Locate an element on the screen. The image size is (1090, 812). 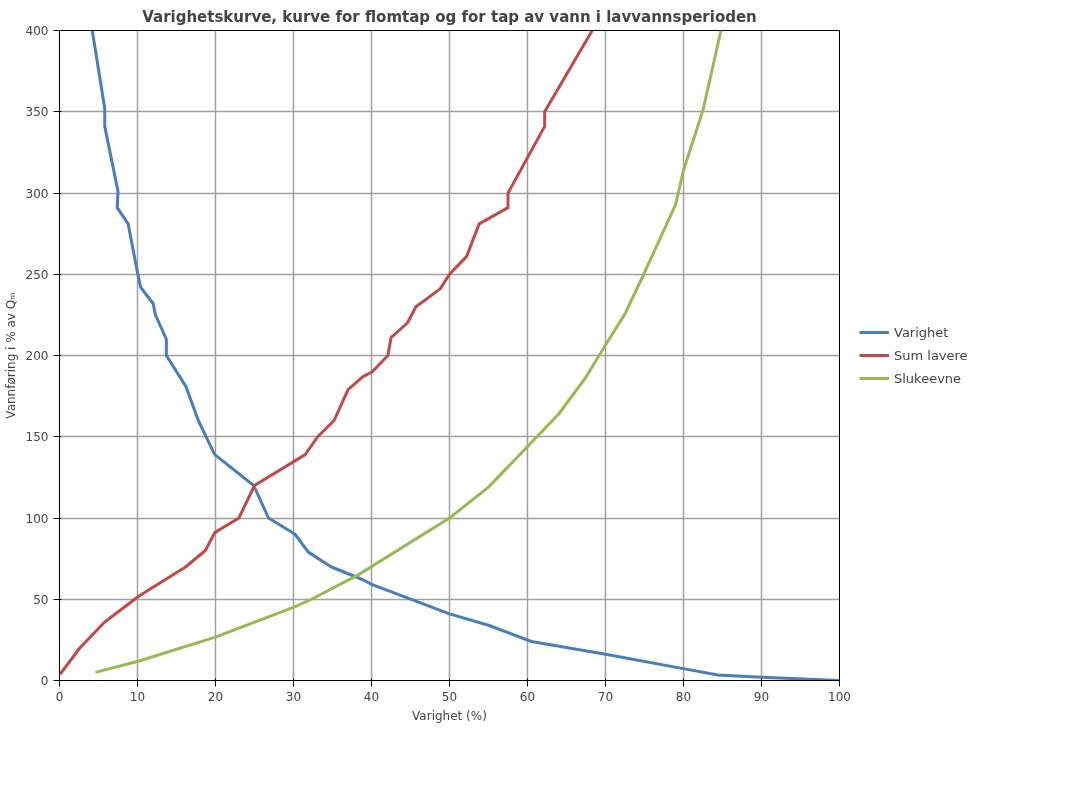
x-tick-label: 90 is located at coordinates (761, 696).